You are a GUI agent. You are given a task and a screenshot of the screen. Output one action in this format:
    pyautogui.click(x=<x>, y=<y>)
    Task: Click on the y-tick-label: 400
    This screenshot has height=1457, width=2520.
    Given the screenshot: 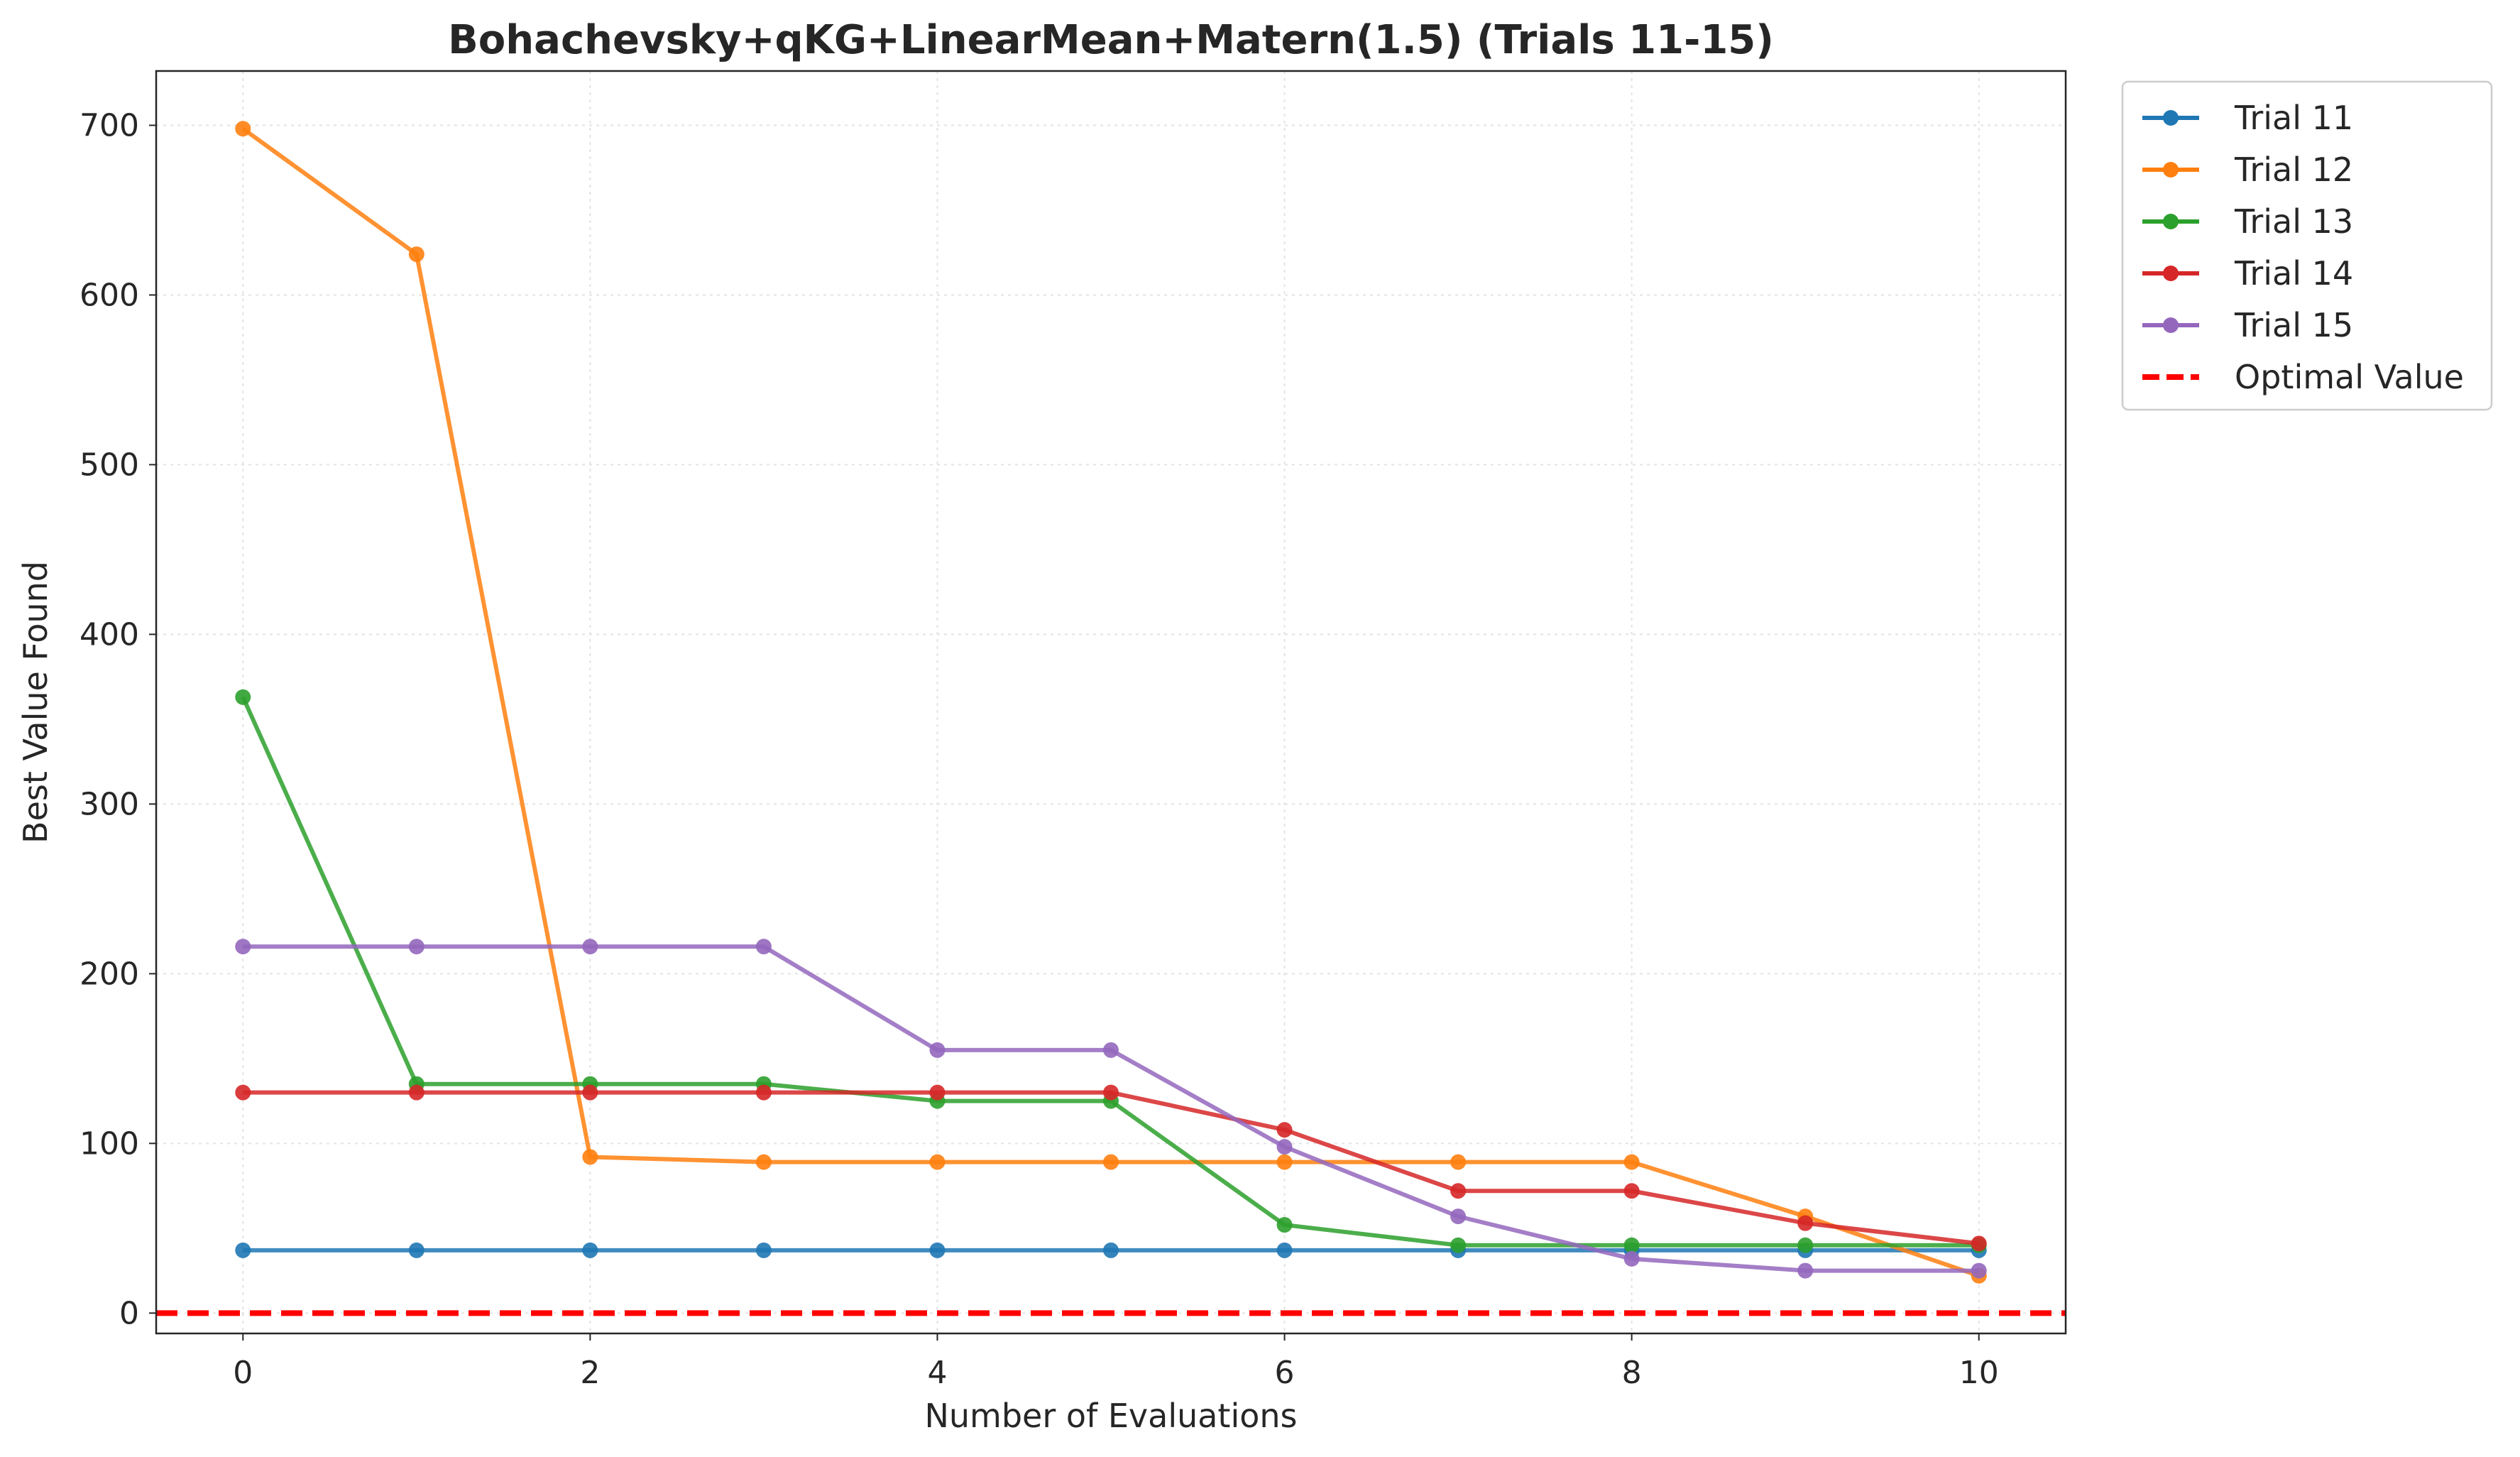 What is the action you would take?
    pyautogui.click(x=110, y=634)
    